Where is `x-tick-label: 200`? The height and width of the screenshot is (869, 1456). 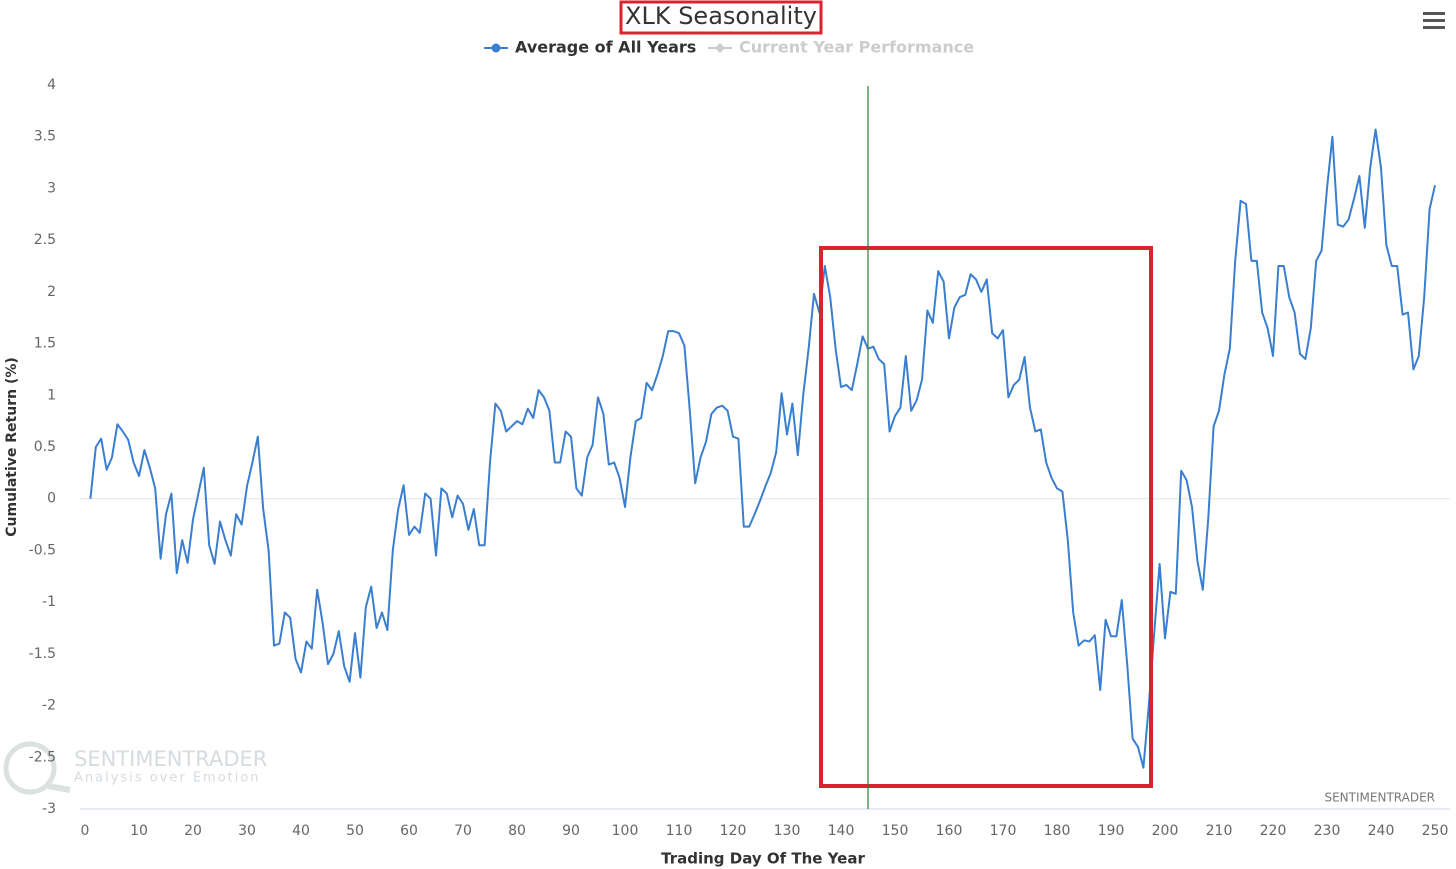 x-tick-label: 200 is located at coordinates (1165, 831).